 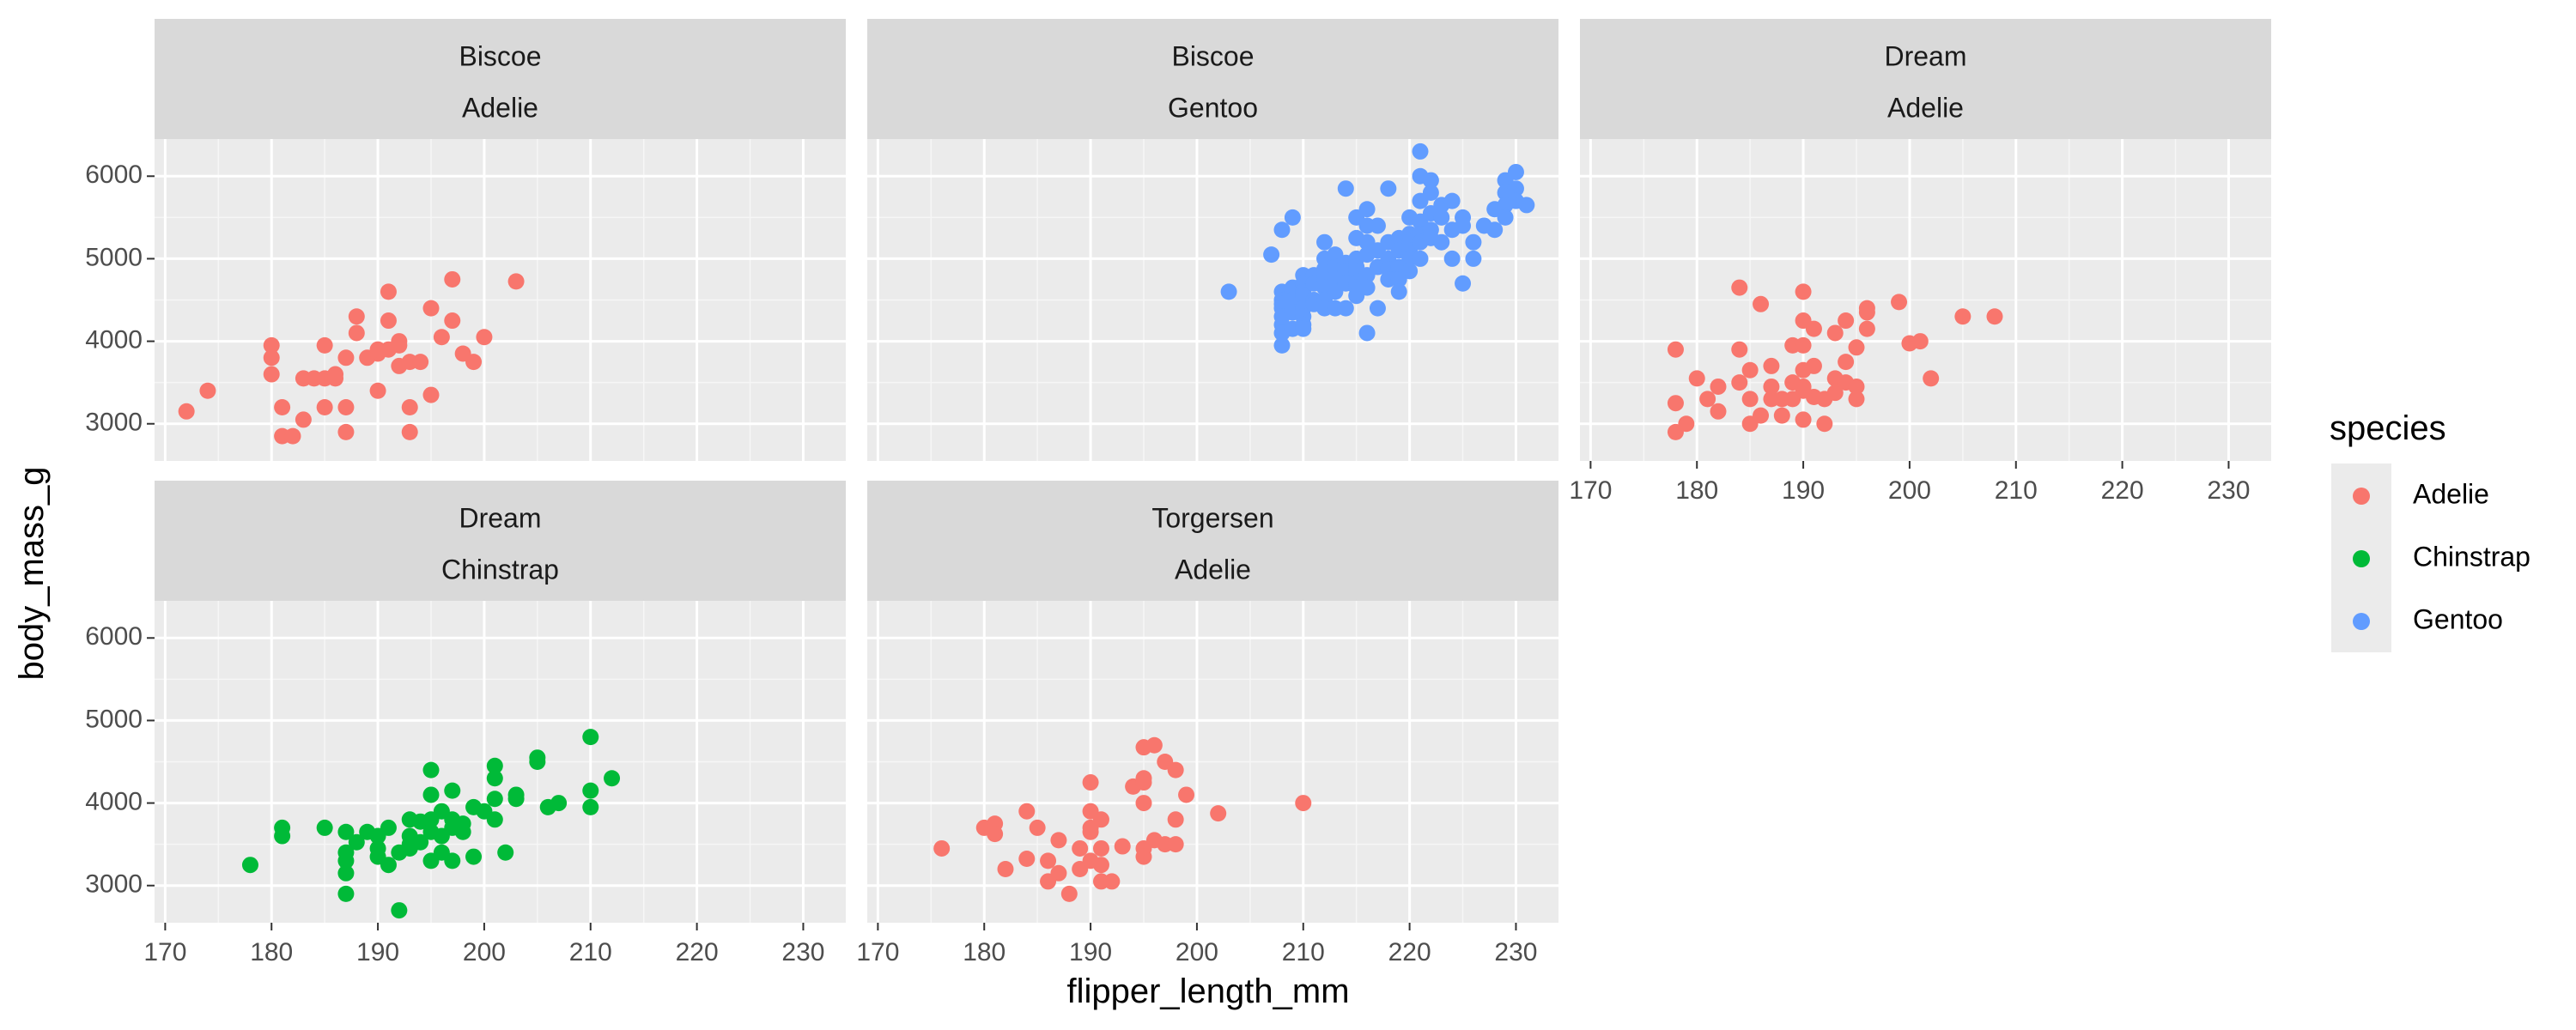 What do you see at coordinates (2430, 530) in the screenshot?
I see `legend: species Adelie Chinstrap Gentoo` at bounding box center [2430, 530].